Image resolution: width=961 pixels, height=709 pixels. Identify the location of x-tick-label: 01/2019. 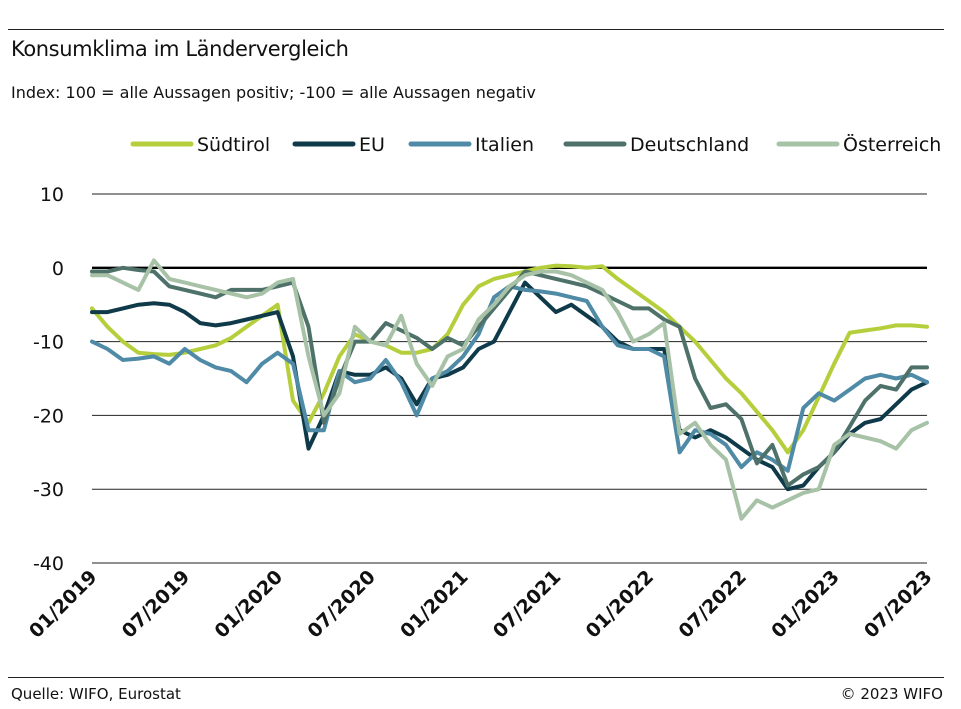
(63, 604).